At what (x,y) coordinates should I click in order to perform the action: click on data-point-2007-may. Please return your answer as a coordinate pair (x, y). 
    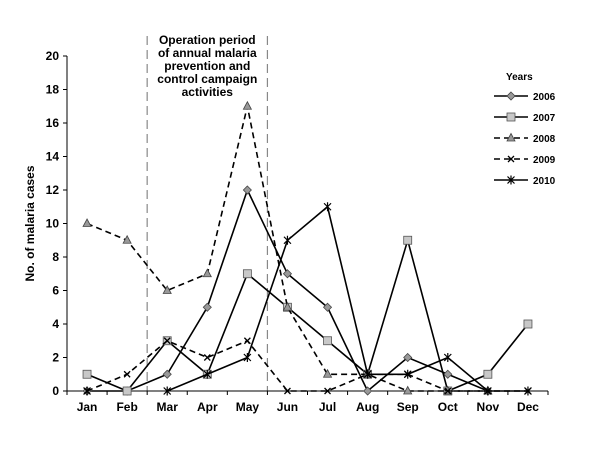
    Looking at the image, I should click on (247, 274).